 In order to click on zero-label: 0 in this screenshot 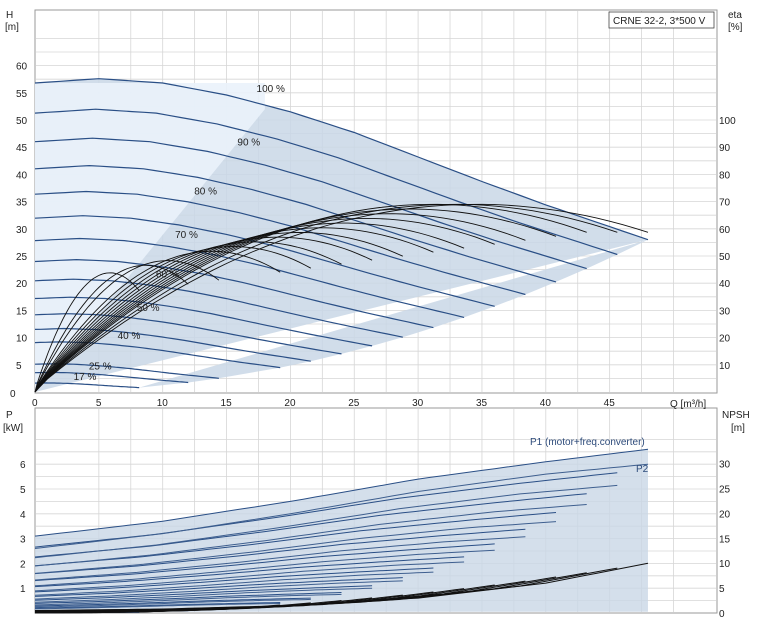, I will do `click(13, 394)`.